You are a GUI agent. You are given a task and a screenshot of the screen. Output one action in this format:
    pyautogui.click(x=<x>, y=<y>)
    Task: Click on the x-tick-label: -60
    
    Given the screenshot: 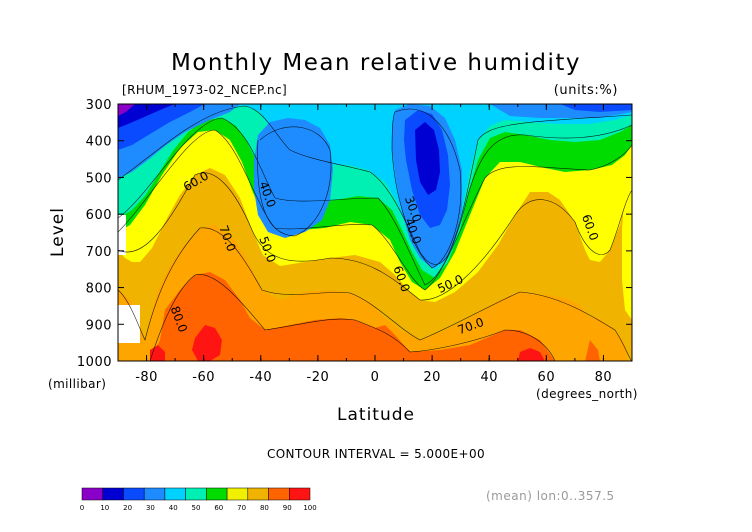 What is the action you would take?
    pyautogui.click(x=203, y=377)
    